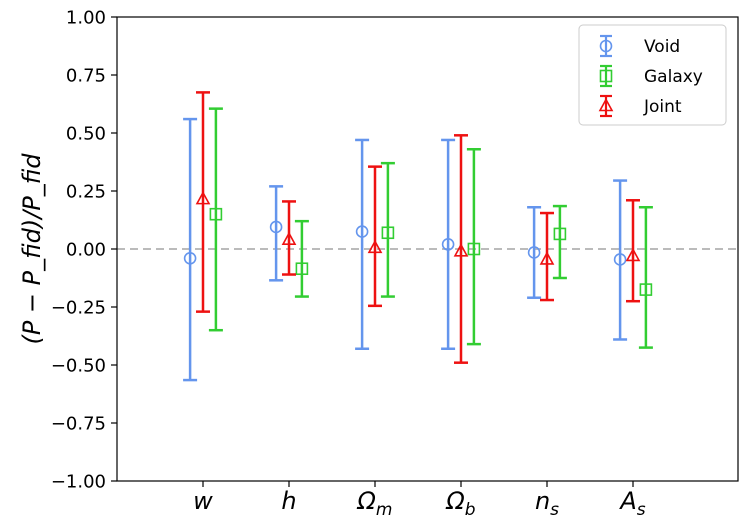  Describe the element at coordinates (470, 510) in the screenshot. I see `x-tick-label-sub: b` at that location.